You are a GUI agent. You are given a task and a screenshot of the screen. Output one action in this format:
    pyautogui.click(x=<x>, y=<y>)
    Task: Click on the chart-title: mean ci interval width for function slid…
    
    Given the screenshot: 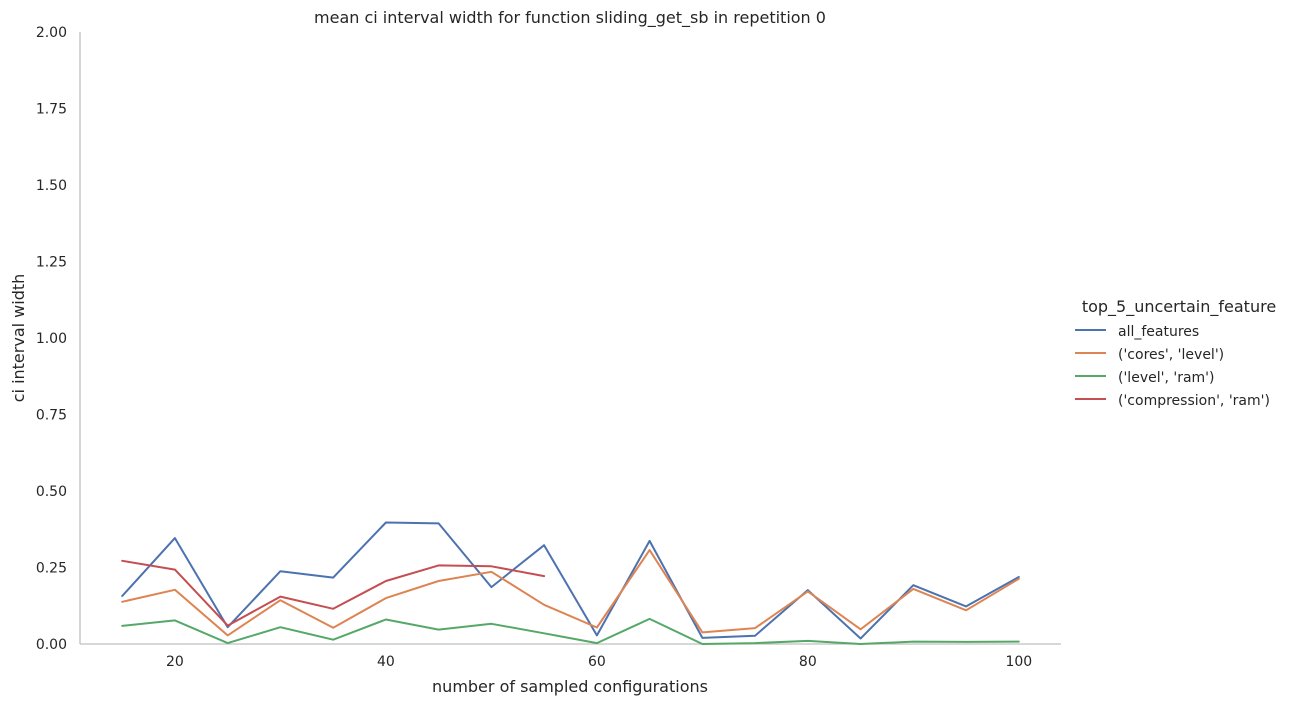 What is the action you would take?
    pyautogui.click(x=570, y=18)
    